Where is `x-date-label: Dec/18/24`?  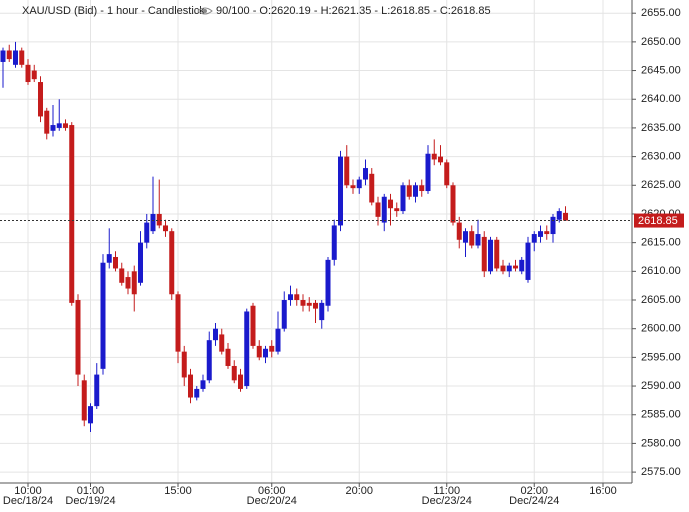
x-date-label: Dec/18/24 is located at coordinates (28, 501).